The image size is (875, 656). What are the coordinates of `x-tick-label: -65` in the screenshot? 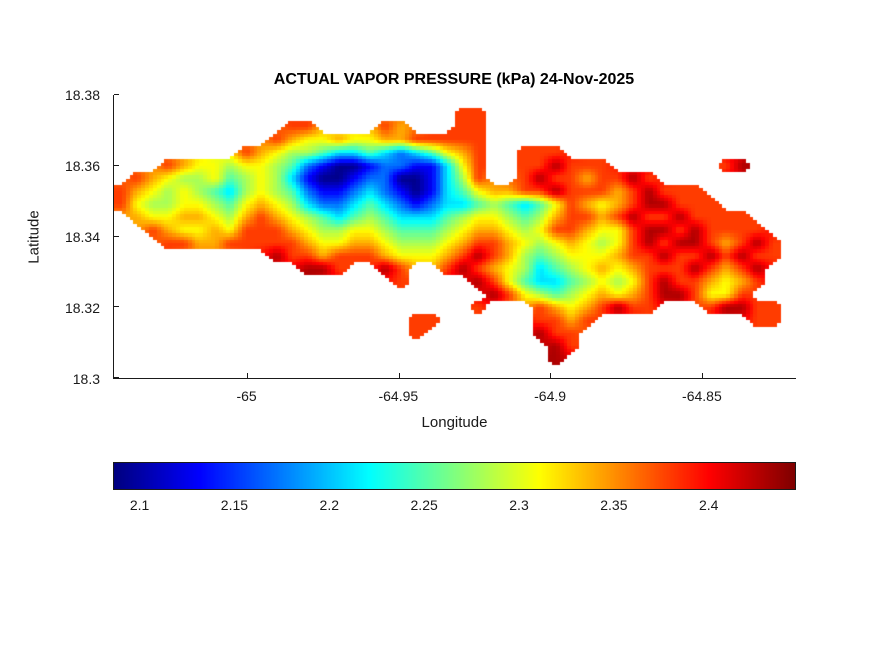 It's located at (246, 396).